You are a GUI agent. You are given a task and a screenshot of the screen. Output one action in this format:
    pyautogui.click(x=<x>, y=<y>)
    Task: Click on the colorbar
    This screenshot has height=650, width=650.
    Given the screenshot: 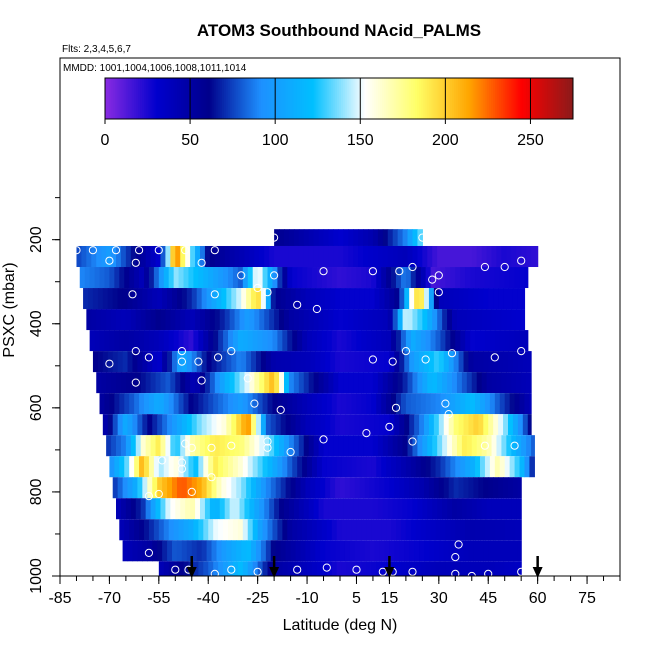 What is the action you would take?
    pyautogui.click(x=339, y=98)
    